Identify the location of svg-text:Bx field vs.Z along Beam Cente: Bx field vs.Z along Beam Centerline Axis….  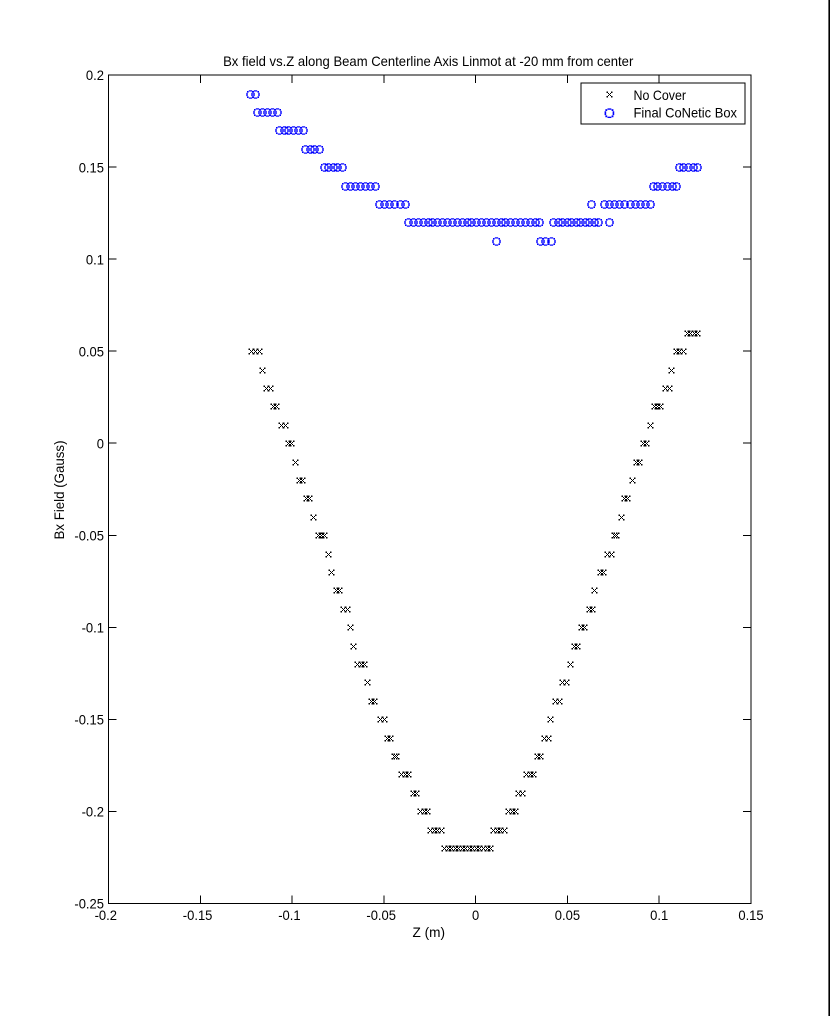
(428, 61).